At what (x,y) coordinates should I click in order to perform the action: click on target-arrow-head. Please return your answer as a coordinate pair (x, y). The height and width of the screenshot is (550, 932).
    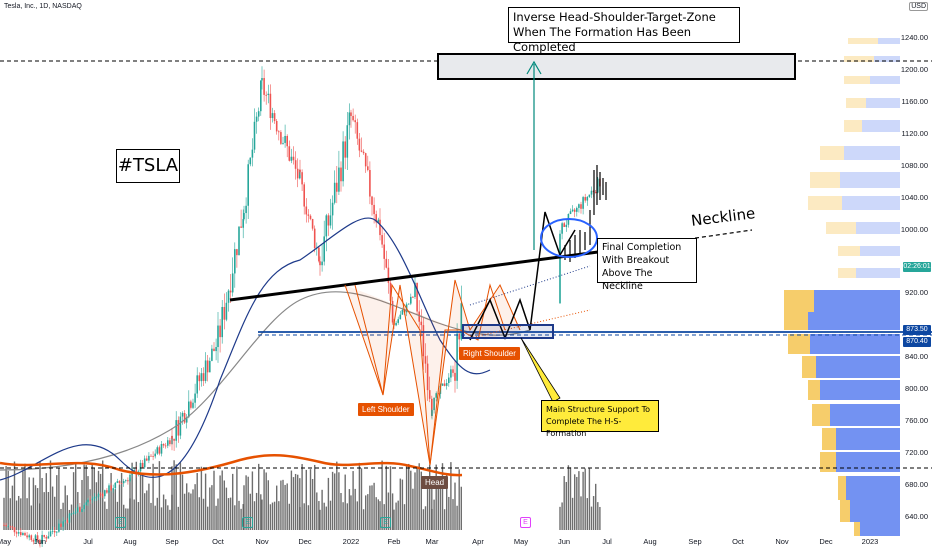
    Looking at the image, I should click on (534, 67).